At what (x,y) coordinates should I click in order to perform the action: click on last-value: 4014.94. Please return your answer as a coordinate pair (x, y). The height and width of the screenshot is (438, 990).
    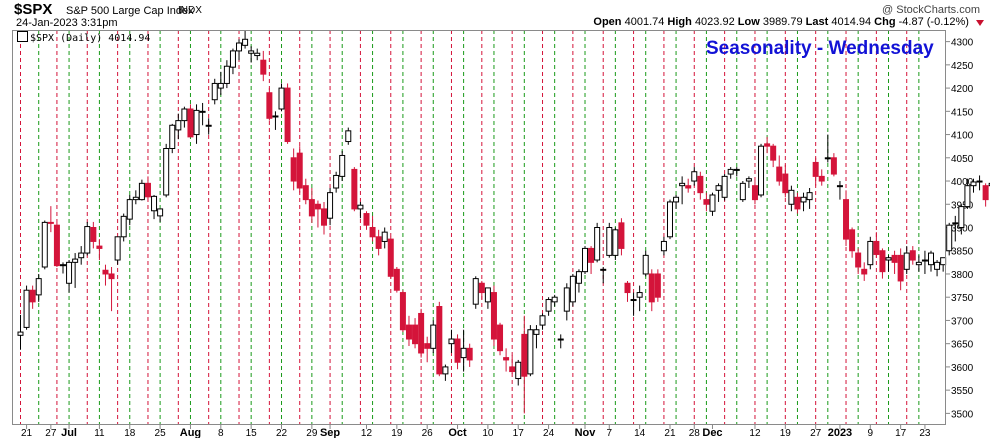
    Looking at the image, I should click on (851, 22).